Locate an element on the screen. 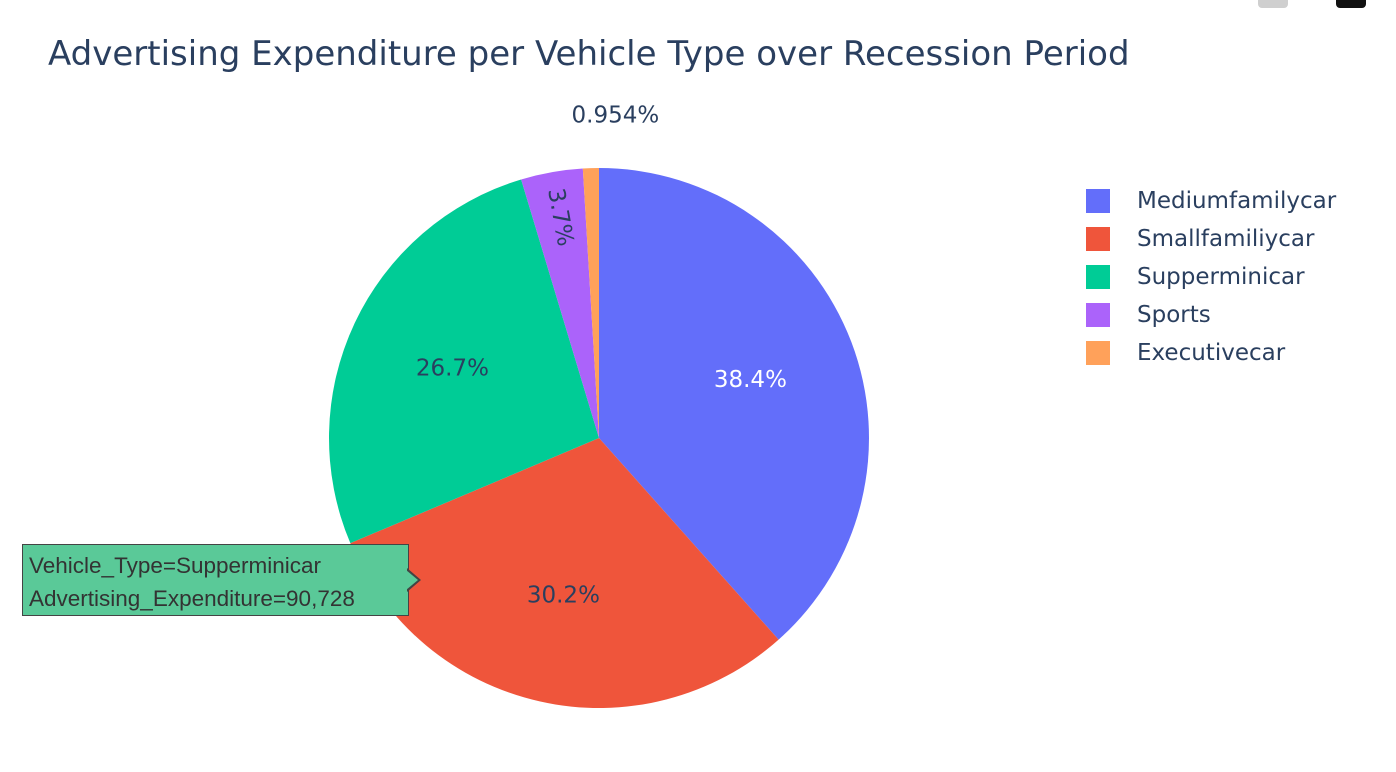 Image resolution: width=1396 pixels, height=772 pixels. slice-label-mediumfamilycar: 38.4% is located at coordinates (750, 380).